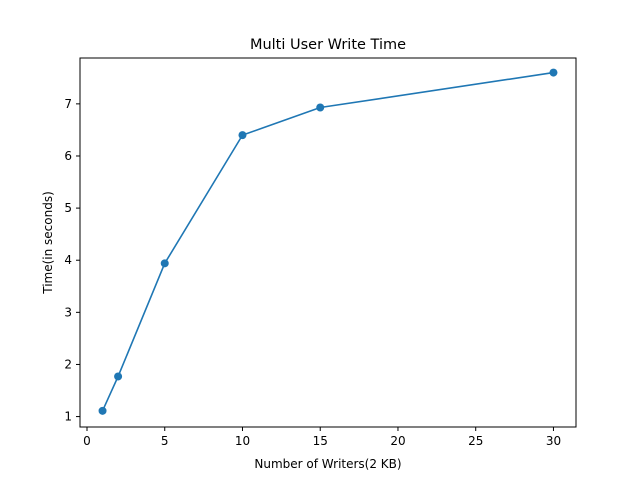  I want to click on x-tick-label: 20, so click(397, 441).